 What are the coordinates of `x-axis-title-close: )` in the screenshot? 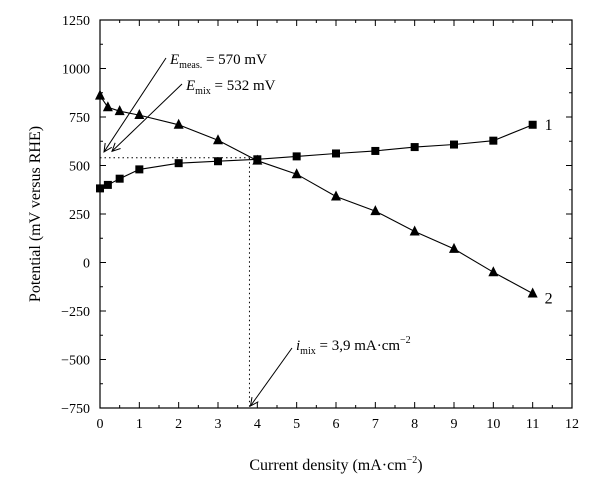 It's located at (419, 465).